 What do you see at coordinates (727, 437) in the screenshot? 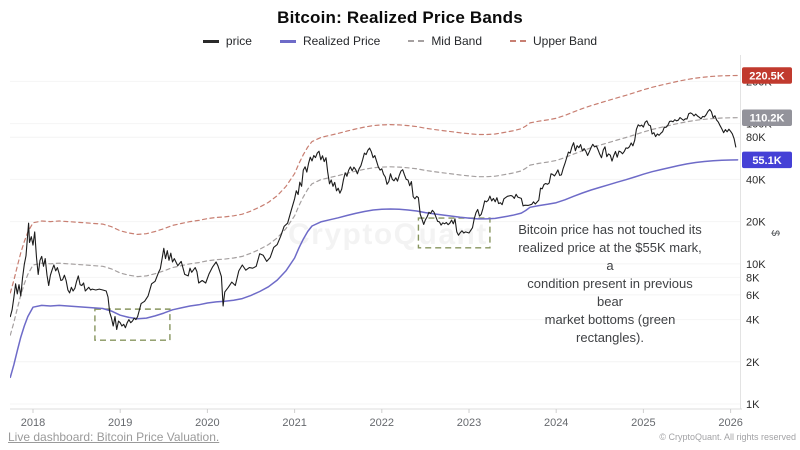
I see `copyright-text: © CryptoQuant. All rights reserved` at bounding box center [727, 437].